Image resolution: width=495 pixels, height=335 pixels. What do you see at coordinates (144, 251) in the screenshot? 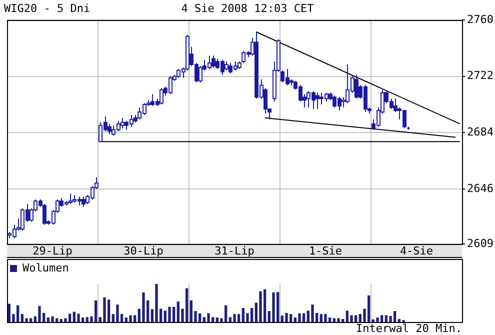
I see `x-tick-label: 30-Lip` at bounding box center [144, 251].